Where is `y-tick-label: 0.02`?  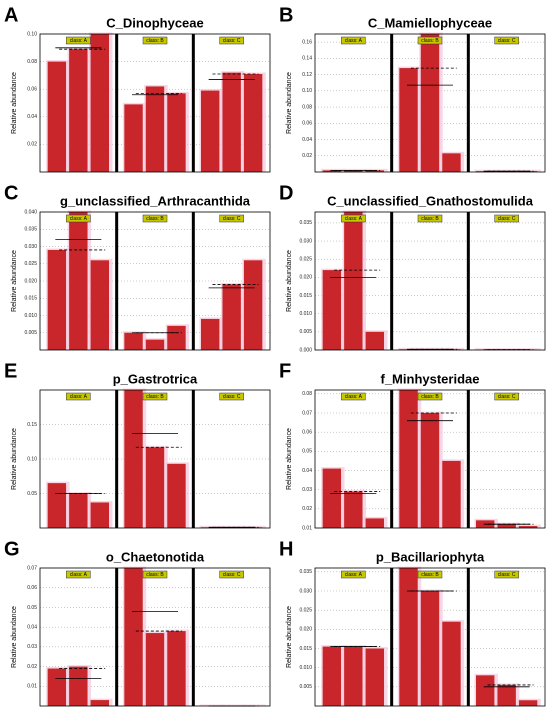 y-tick-label: 0.02 is located at coordinates (32, 145).